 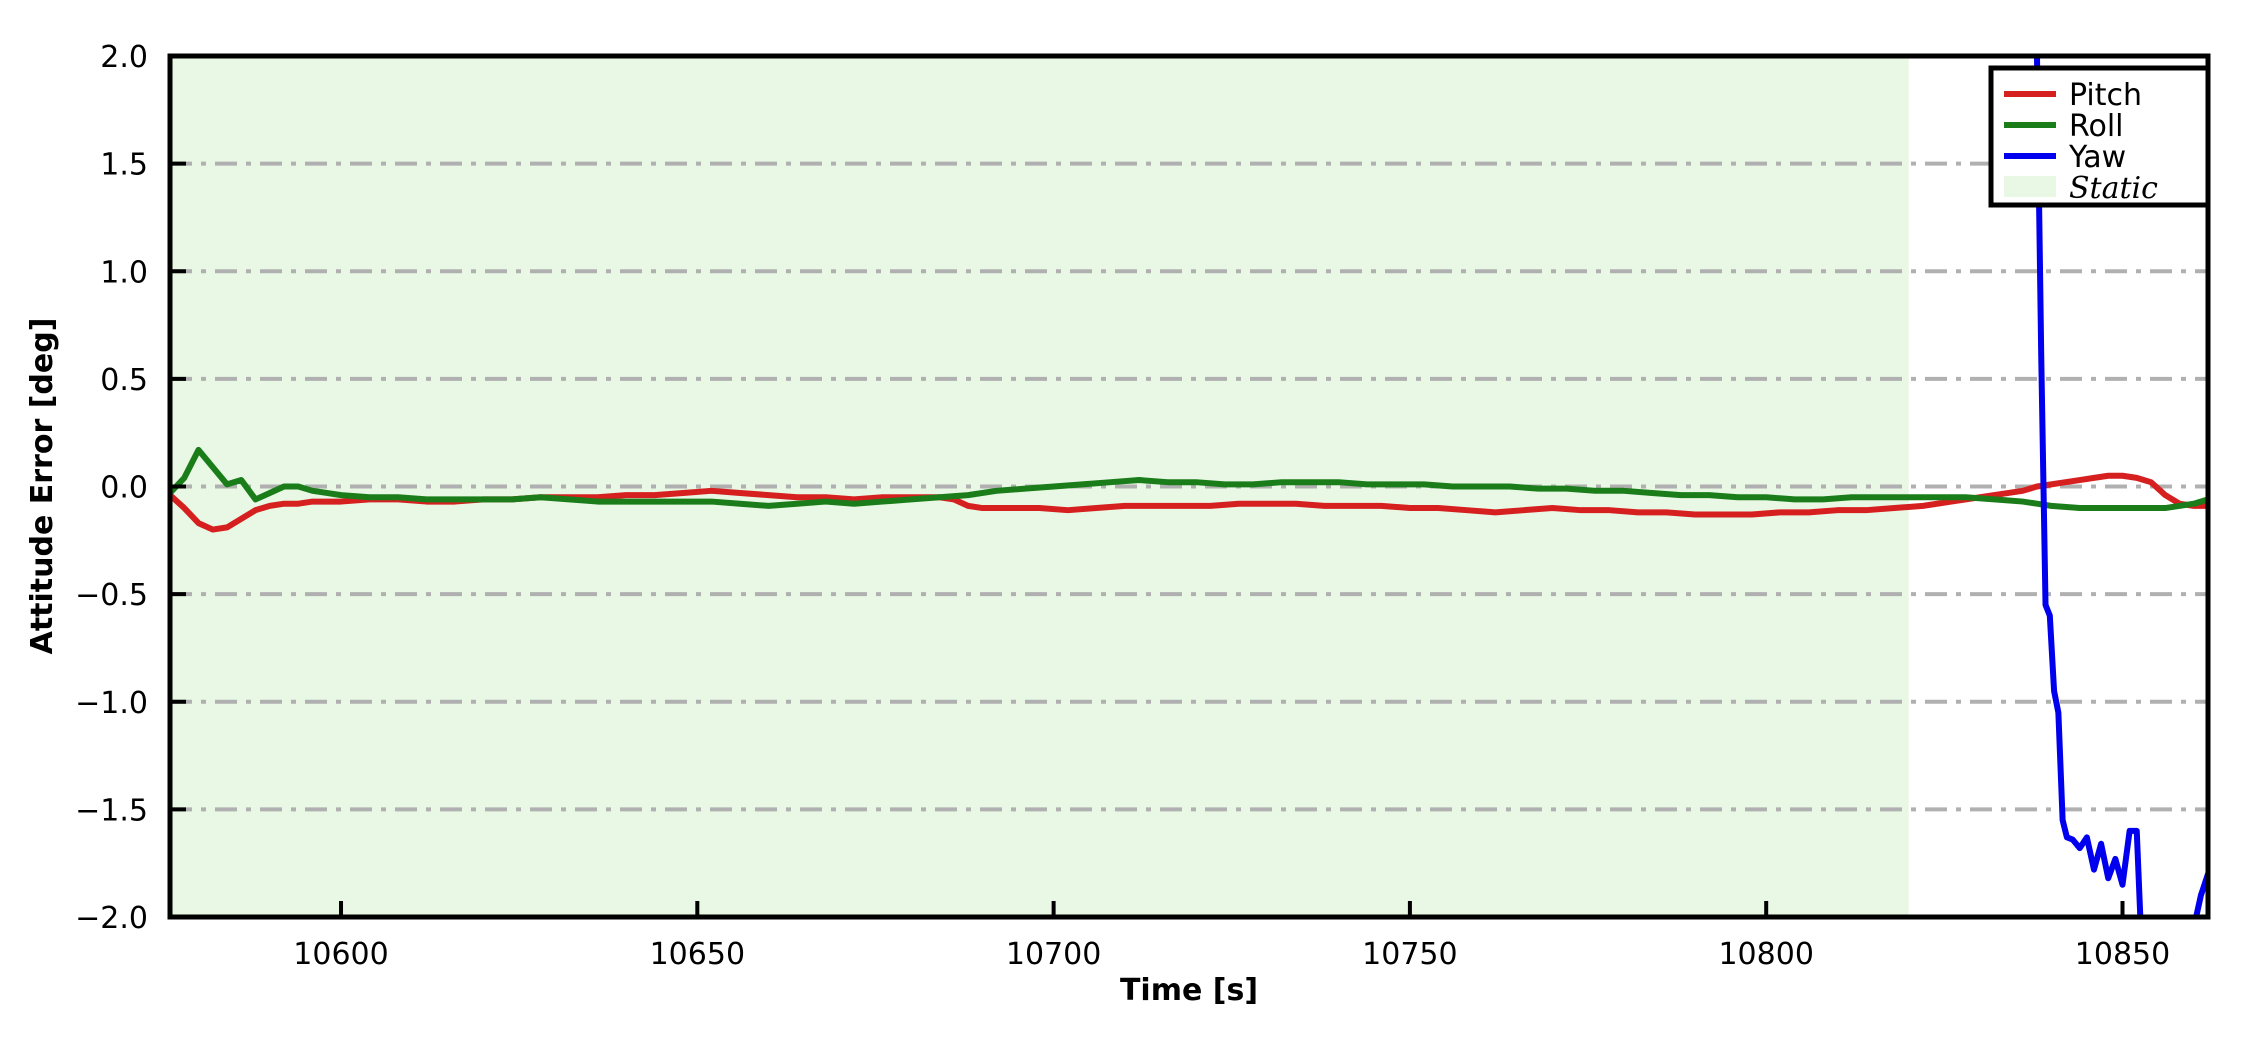 I want to click on x-tick-label: 10600, so click(x=340, y=954).